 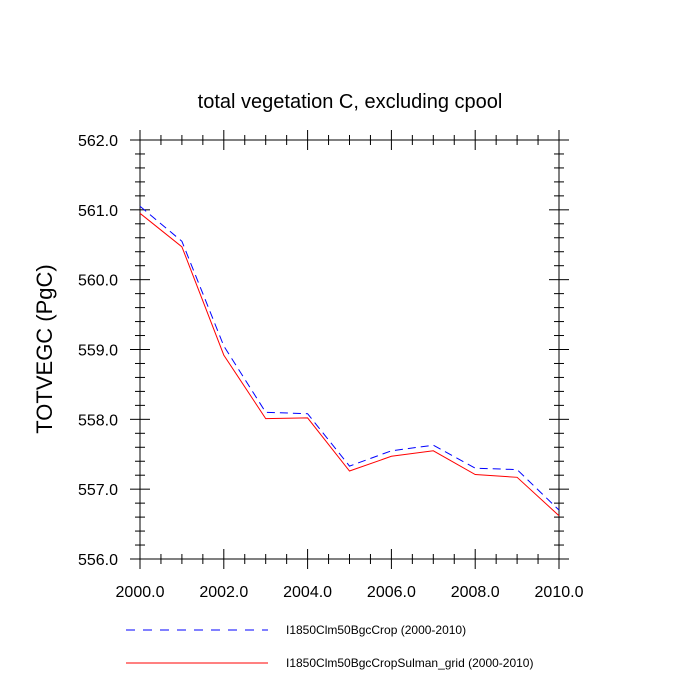 I want to click on legend-label-2: I1850Clm50BgcCropSulman_grid (2000-2010), so click(x=409, y=663).